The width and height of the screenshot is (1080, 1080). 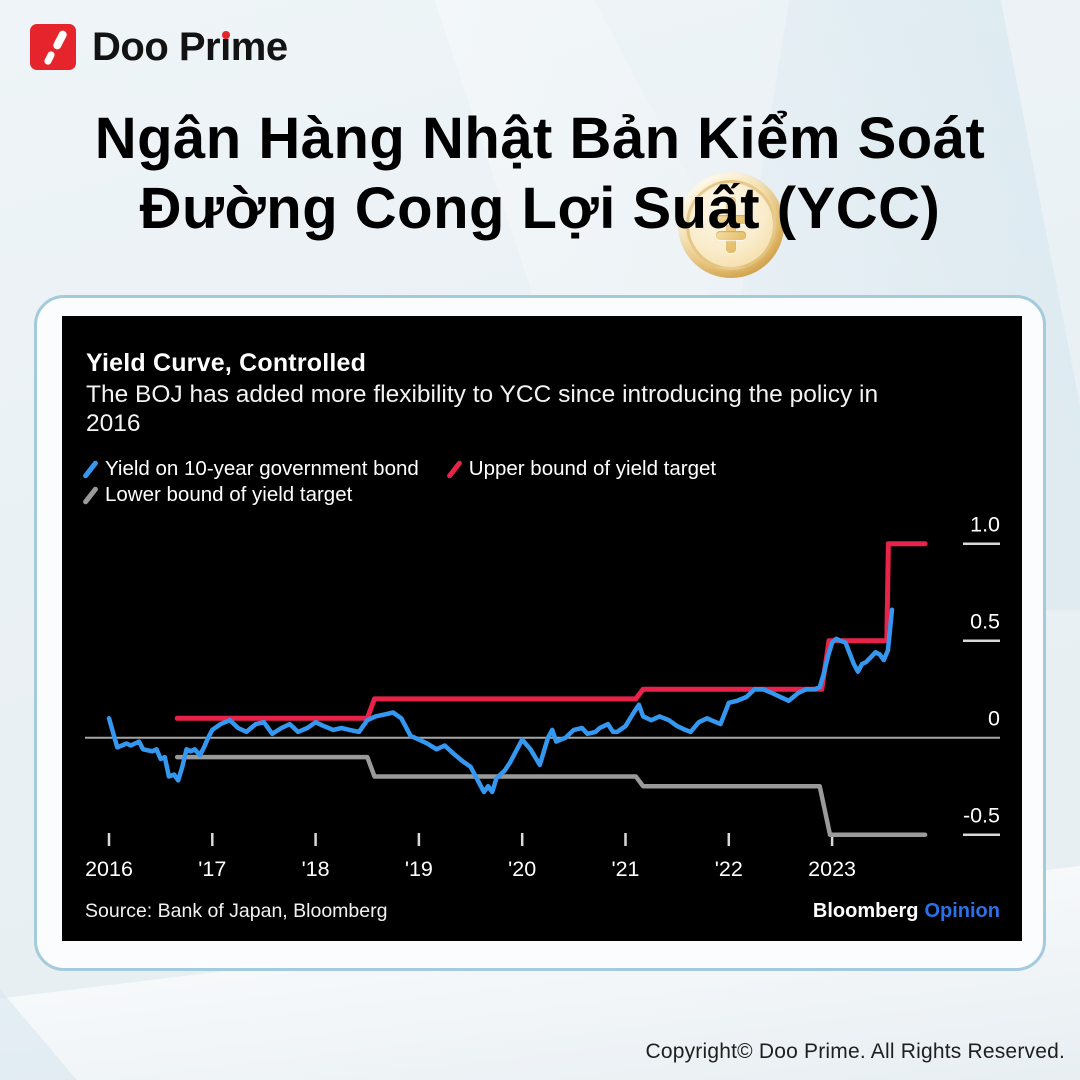 I want to click on svg-text: '20, so click(x=522, y=869).